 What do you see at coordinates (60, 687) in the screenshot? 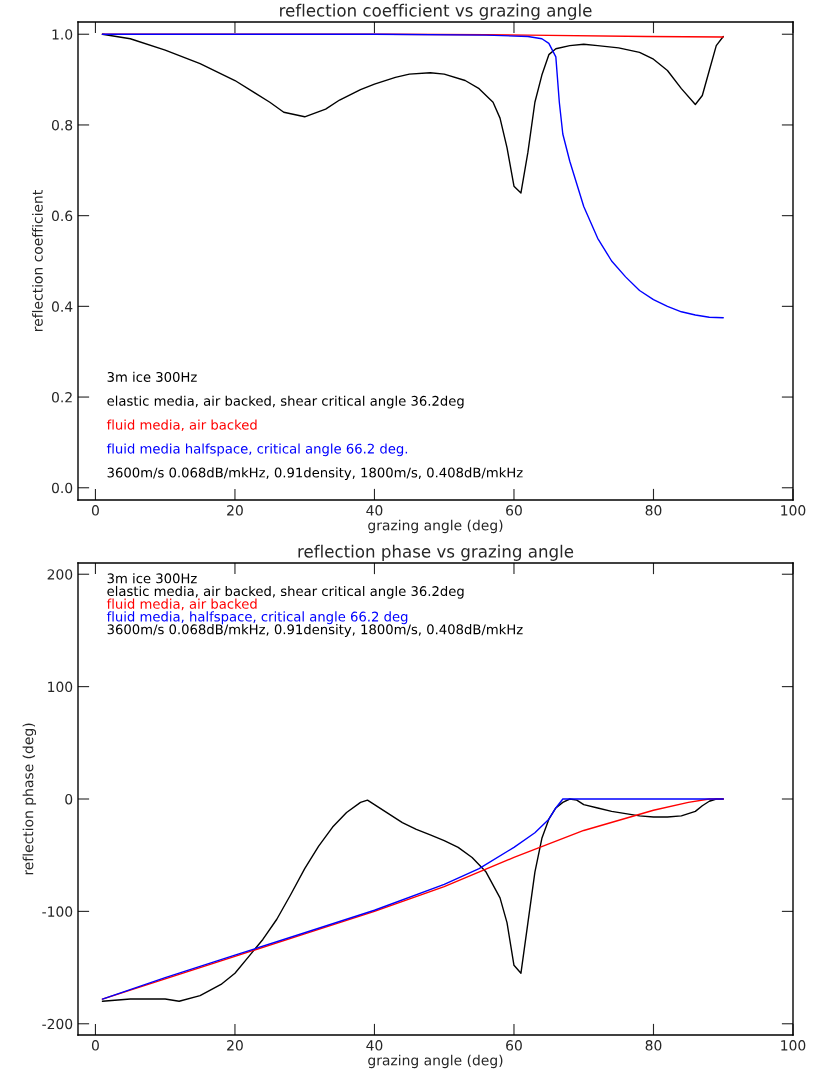
I see `y-tick-label: 100` at bounding box center [60, 687].